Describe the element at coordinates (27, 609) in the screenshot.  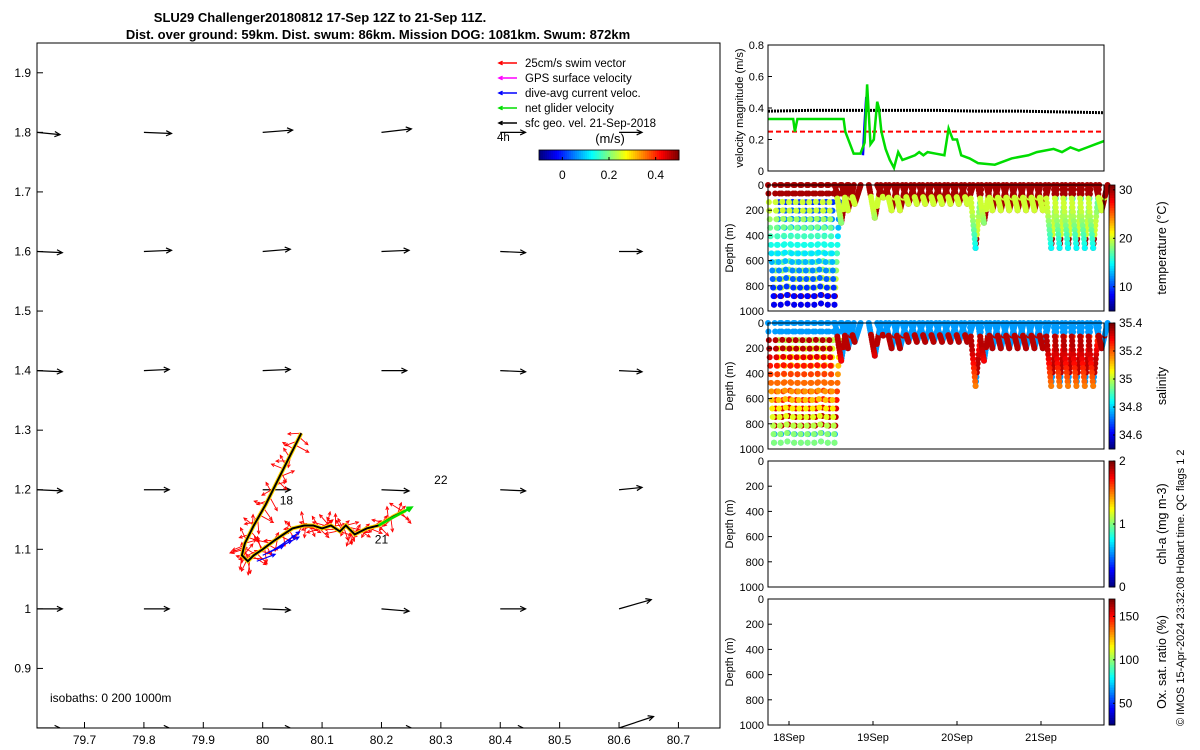
I see `map-ytick-label: 1` at that location.